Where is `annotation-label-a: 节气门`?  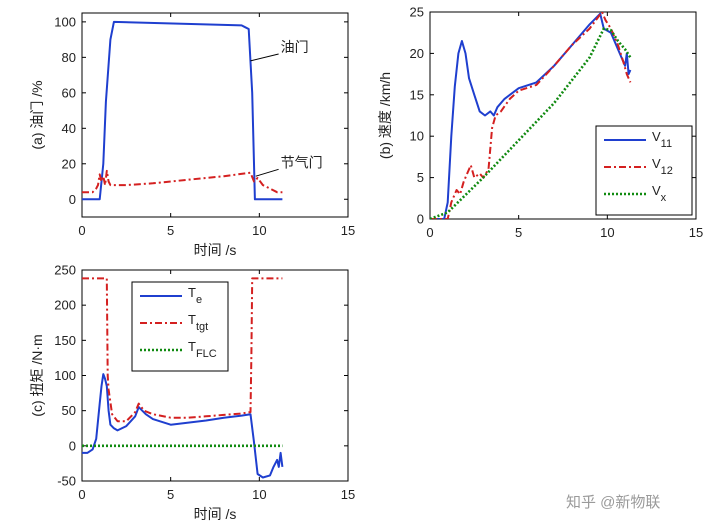 annotation-label-a: 节气门 is located at coordinates (302, 162).